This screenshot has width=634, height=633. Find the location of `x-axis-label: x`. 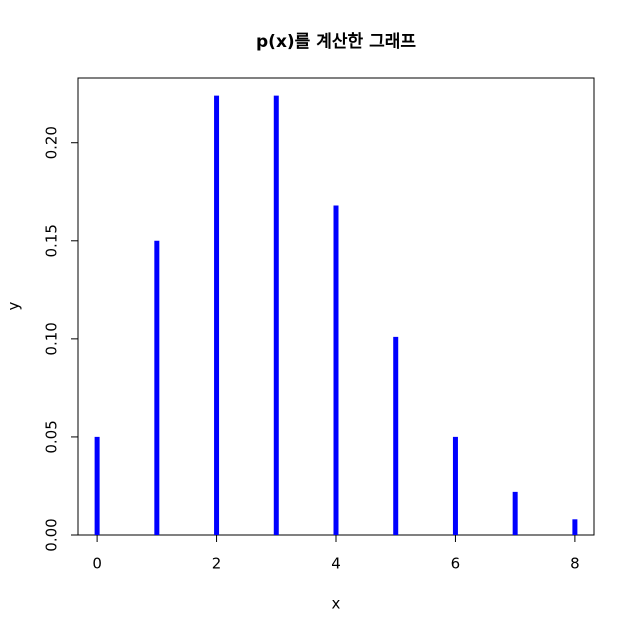

x-axis-label: x is located at coordinates (336, 604).